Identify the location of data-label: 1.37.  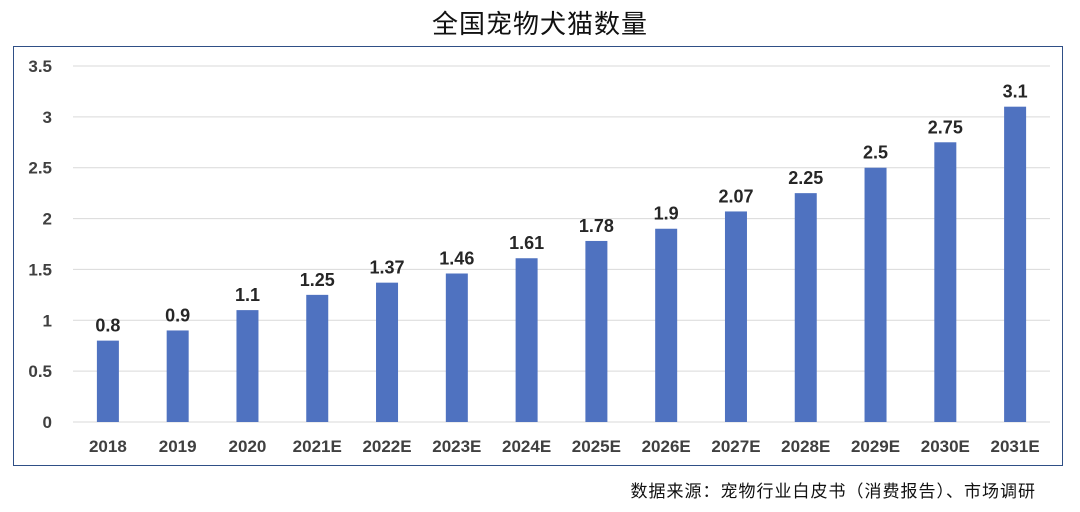
(387, 268).